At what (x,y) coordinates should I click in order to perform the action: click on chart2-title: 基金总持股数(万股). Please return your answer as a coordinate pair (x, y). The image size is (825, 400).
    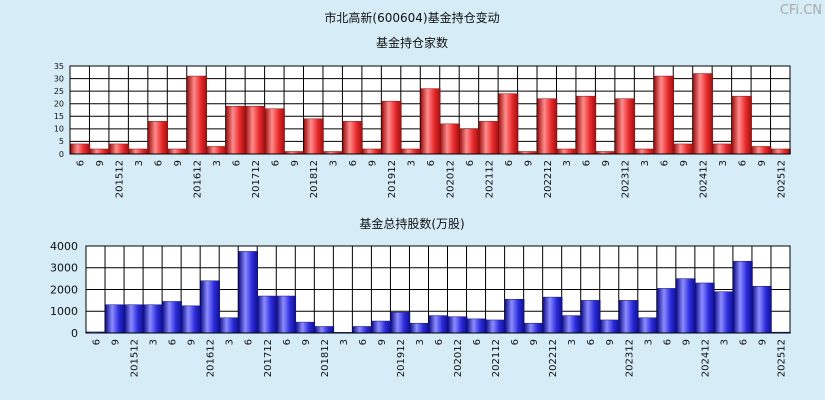
    Looking at the image, I should click on (411, 223).